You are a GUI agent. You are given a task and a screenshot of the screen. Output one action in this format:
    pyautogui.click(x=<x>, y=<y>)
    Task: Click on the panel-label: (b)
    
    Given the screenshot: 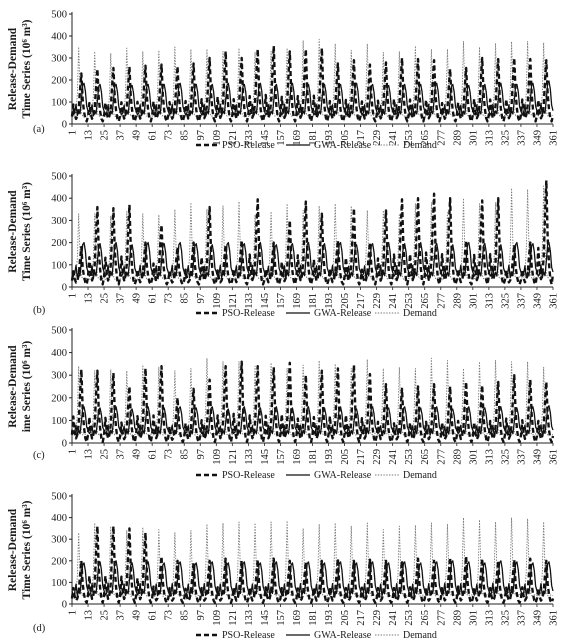 What is the action you would take?
    pyautogui.click(x=39, y=310)
    